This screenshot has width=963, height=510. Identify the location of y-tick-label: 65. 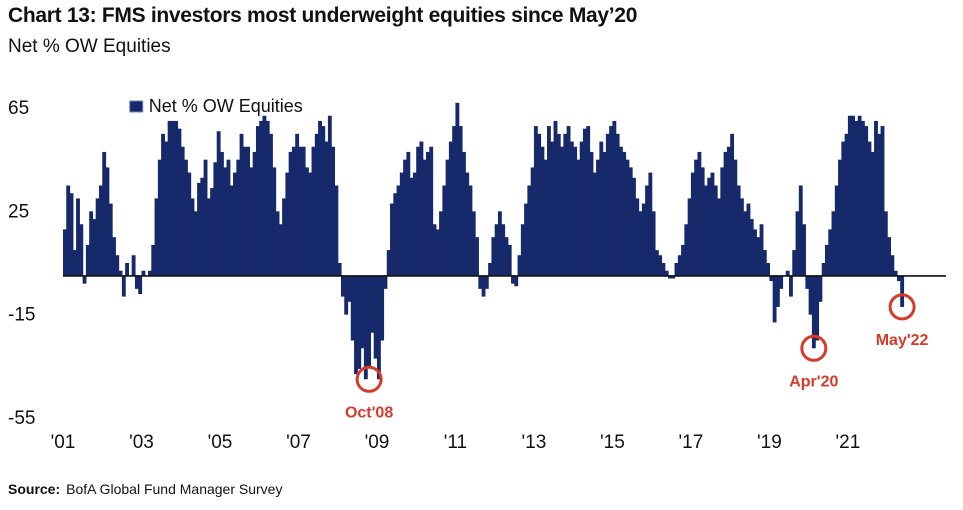
(18, 108).